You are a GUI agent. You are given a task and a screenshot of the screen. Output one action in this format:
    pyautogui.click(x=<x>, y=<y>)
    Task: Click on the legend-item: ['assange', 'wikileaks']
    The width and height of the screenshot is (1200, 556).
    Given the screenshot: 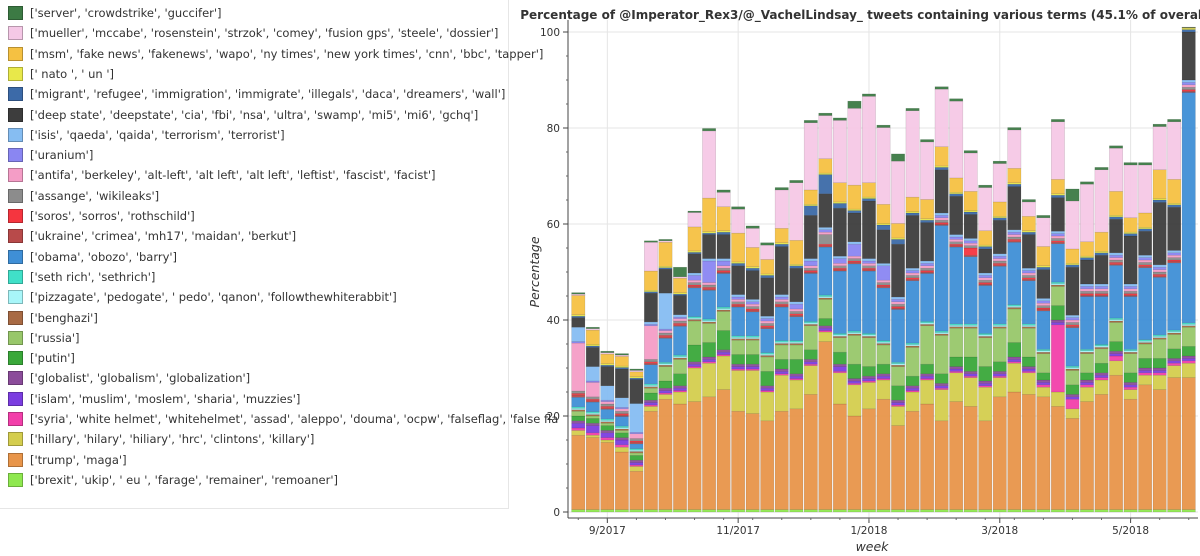 What is the action you would take?
    pyautogui.click(x=83, y=196)
    